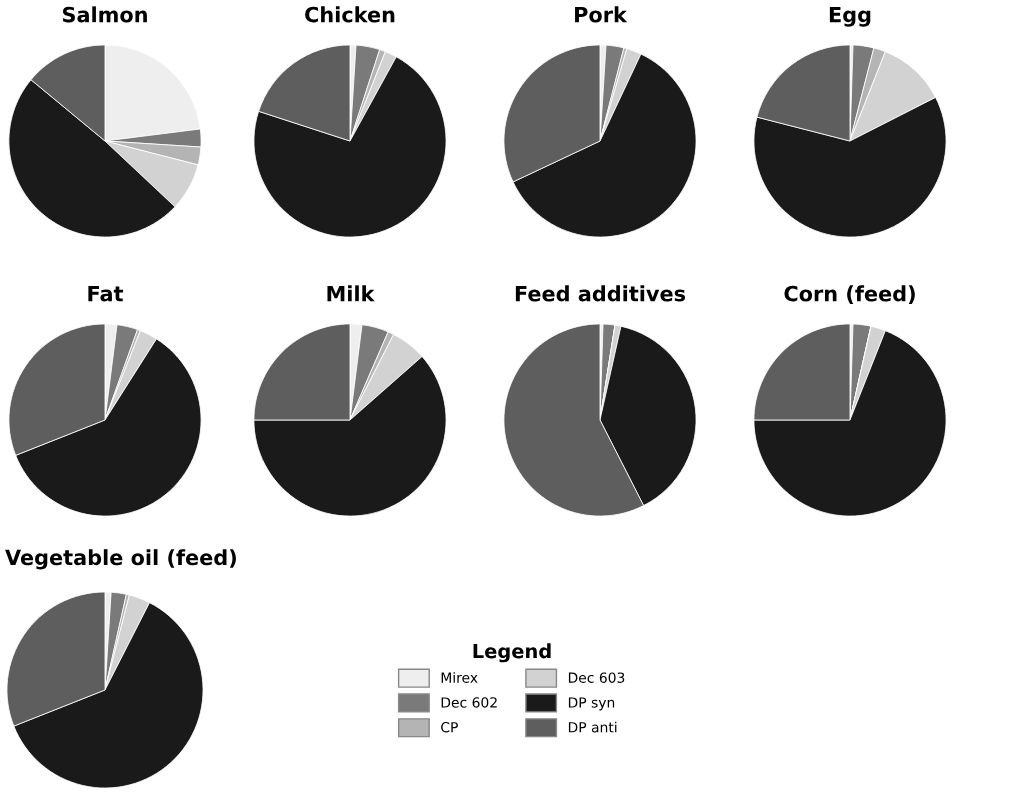 This screenshot has width=1010, height=794. What do you see at coordinates (849, 294) in the screenshot?
I see `chart-title: Corn (feed)` at bounding box center [849, 294].